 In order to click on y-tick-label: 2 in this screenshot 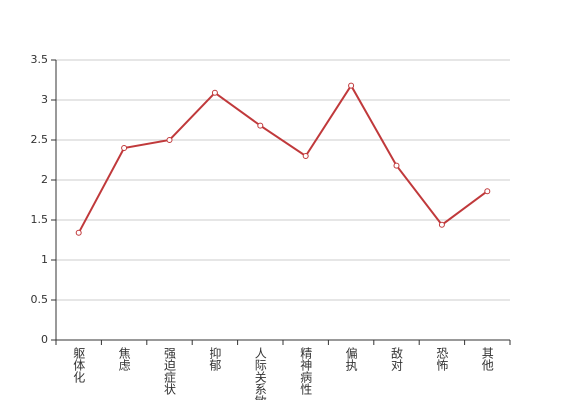, I will do `click(44, 179)`.